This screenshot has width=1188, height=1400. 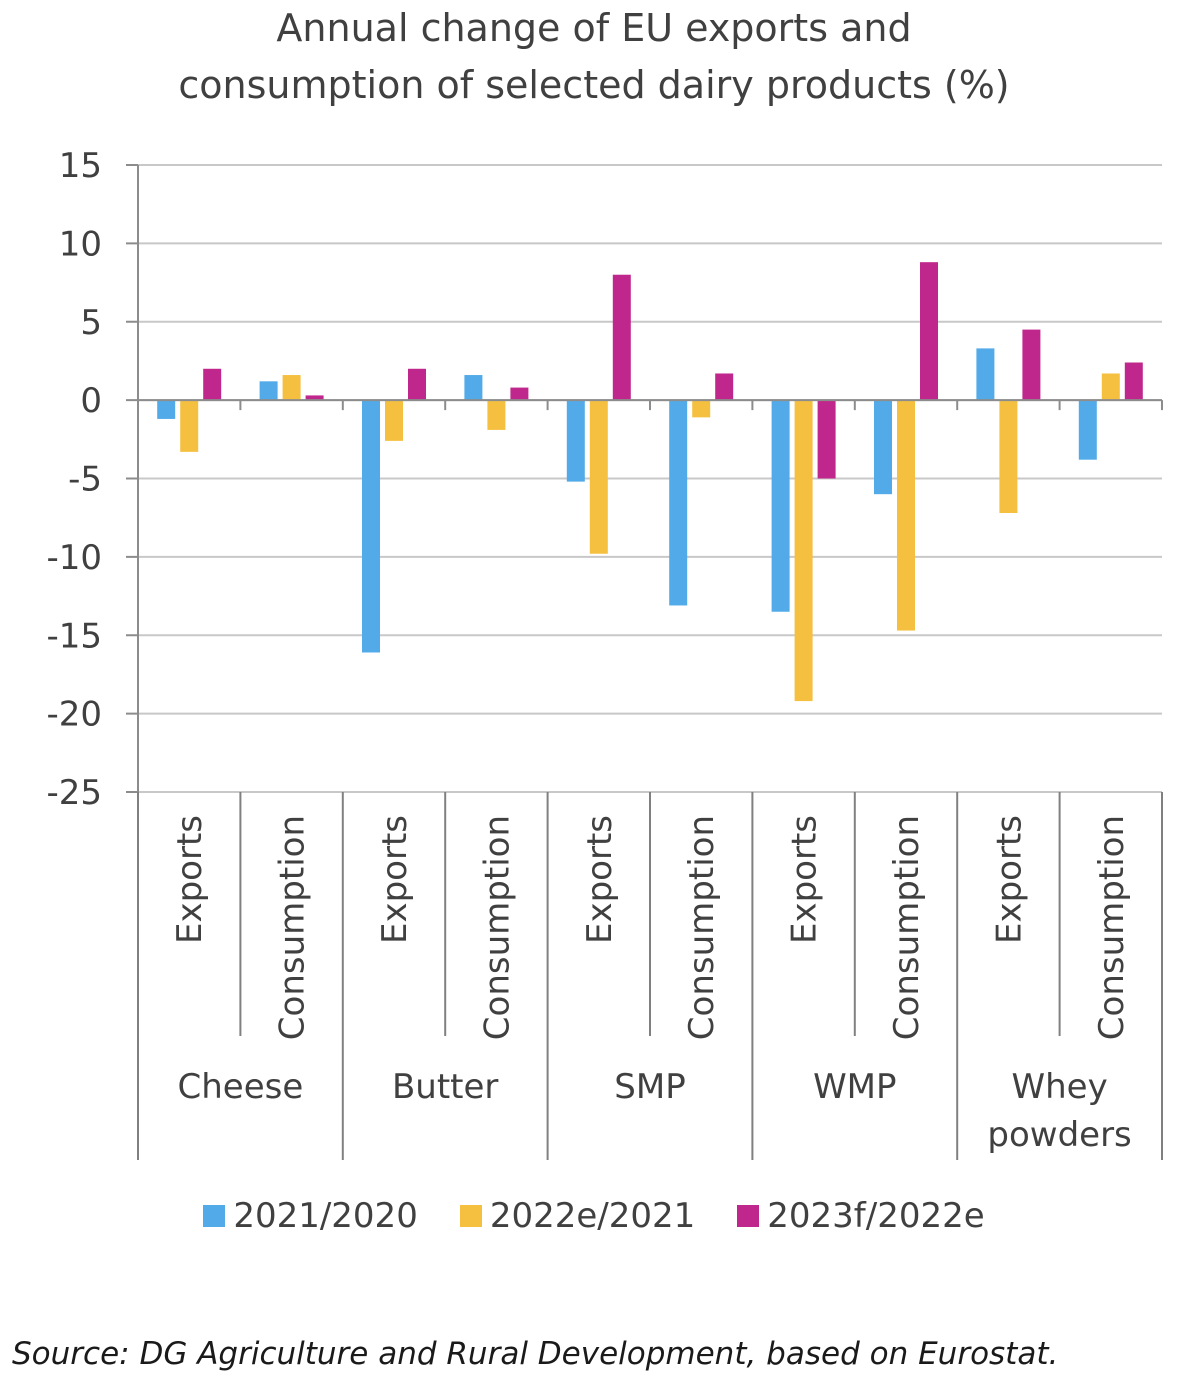 I want to click on group-label: WMP, so click(x=854, y=1087).